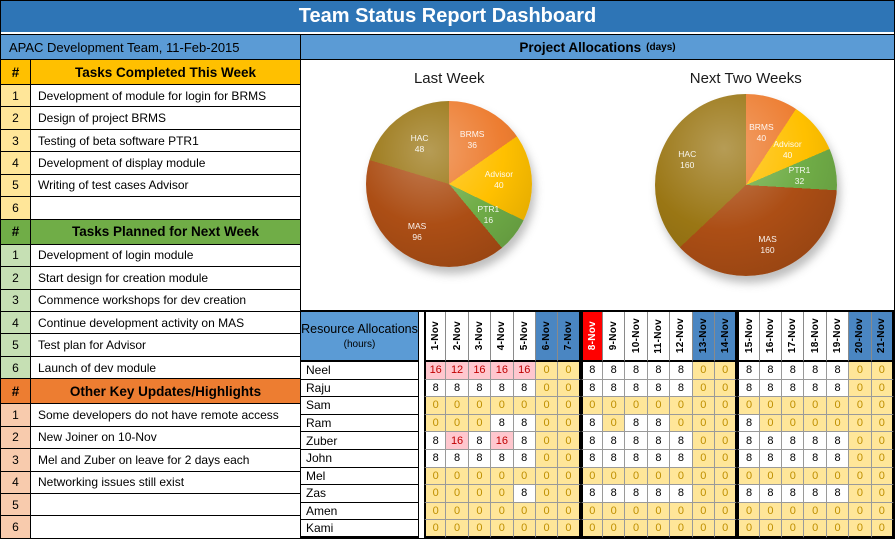 The height and width of the screenshot is (539, 895). I want to click on task-cell: Networking issues still exist, so click(165, 482).